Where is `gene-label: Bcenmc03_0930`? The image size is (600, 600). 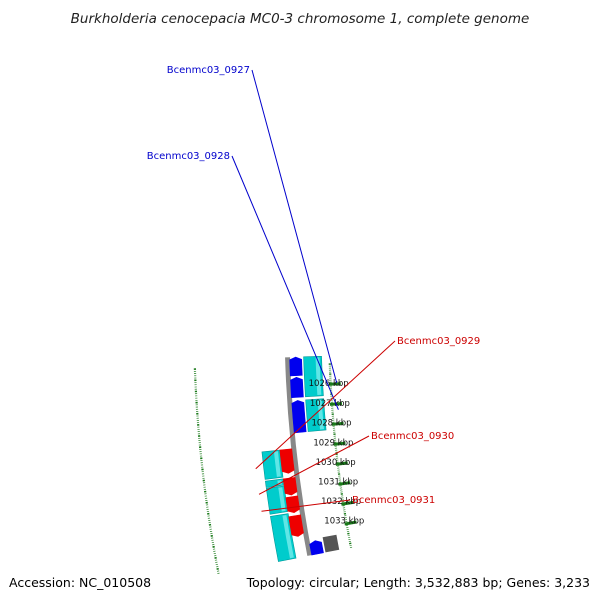
gene-label: Bcenmc03_0930 is located at coordinates (412, 436).